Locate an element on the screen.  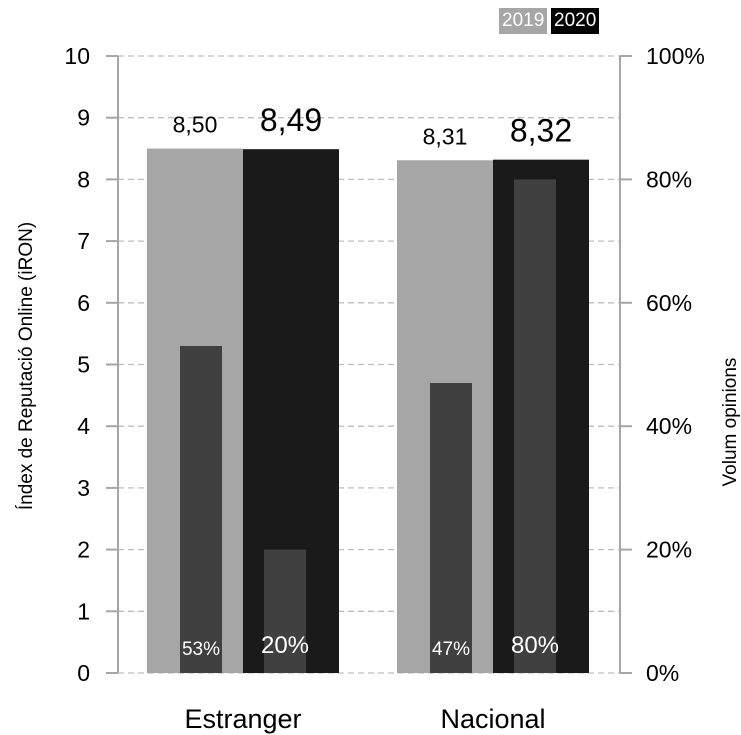
volume-label-2019: 47% is located at coordinates (451, 649).